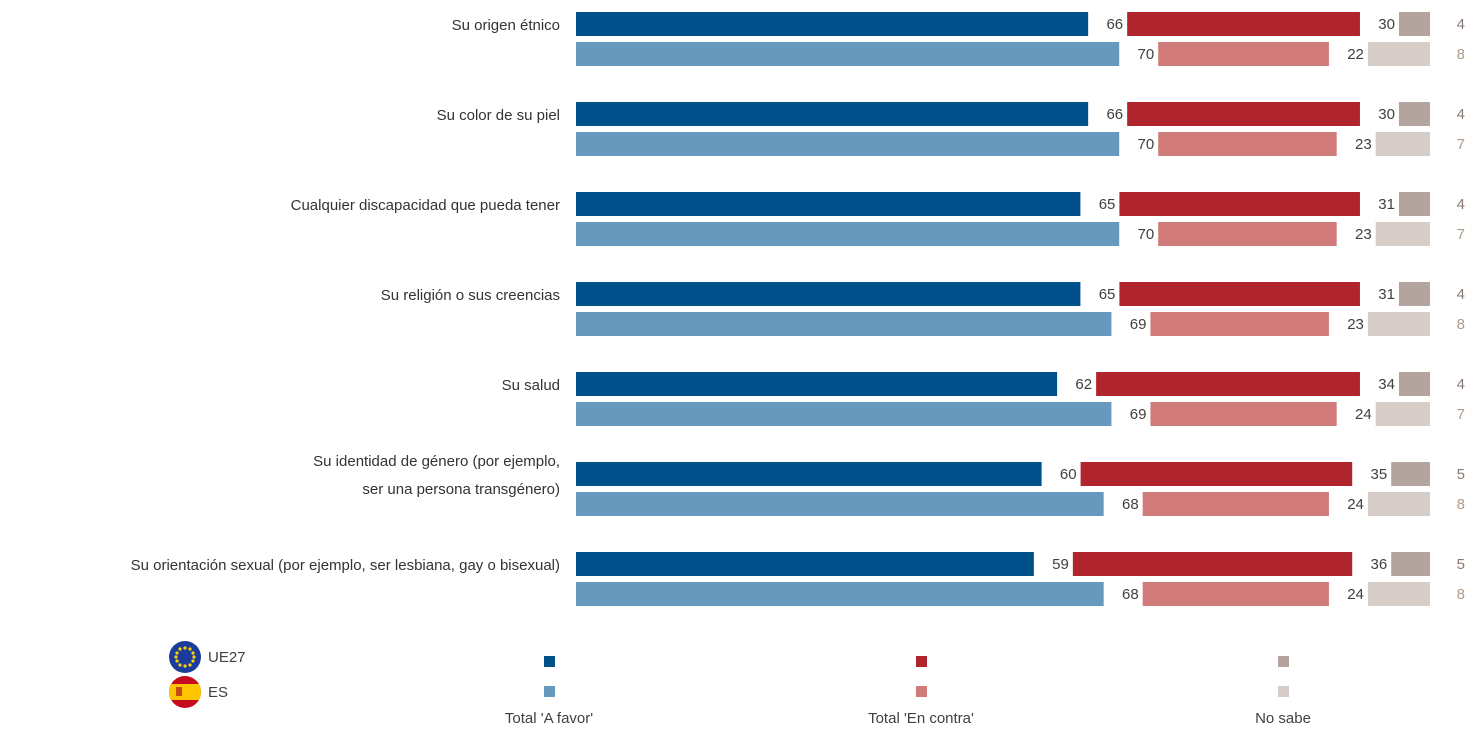 The image size is (1478, 729). Describe the element at coordinates (185, 657) in the screenshot. I see `flag-eu` at that location.